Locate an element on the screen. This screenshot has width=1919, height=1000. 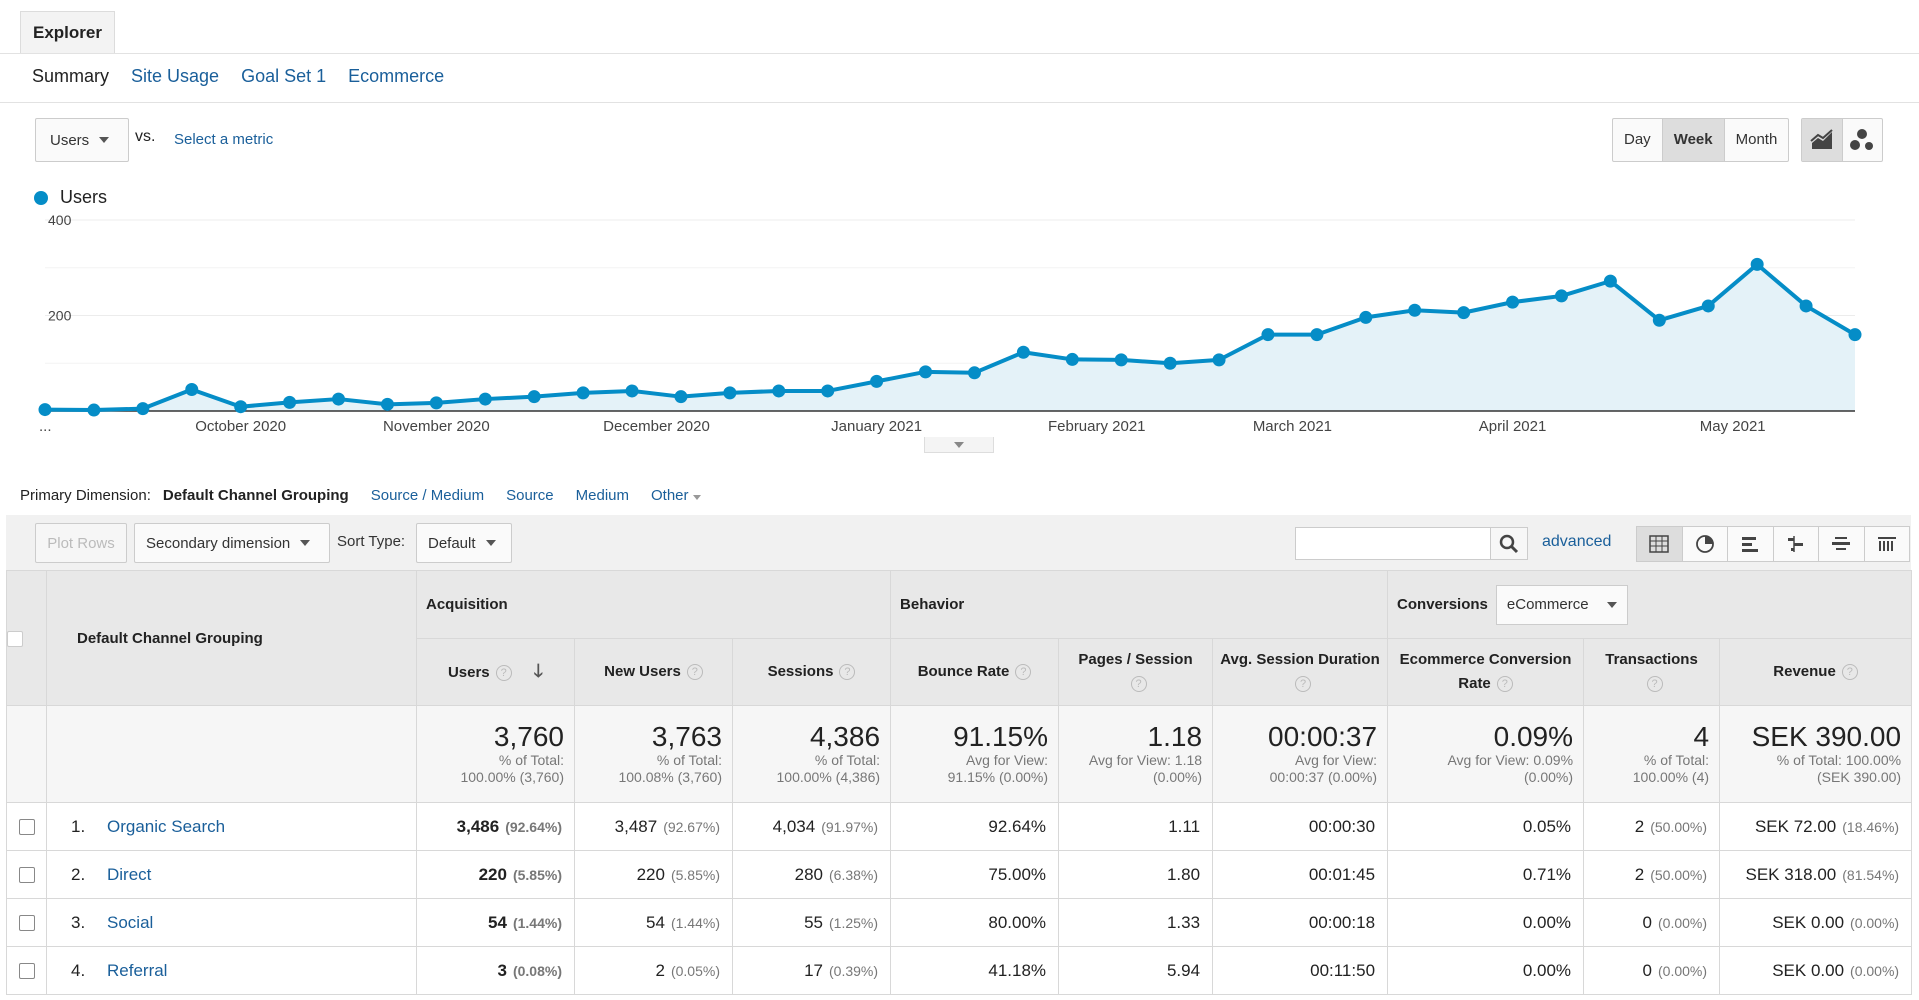
search-button is located at coordinates (1509, 543).